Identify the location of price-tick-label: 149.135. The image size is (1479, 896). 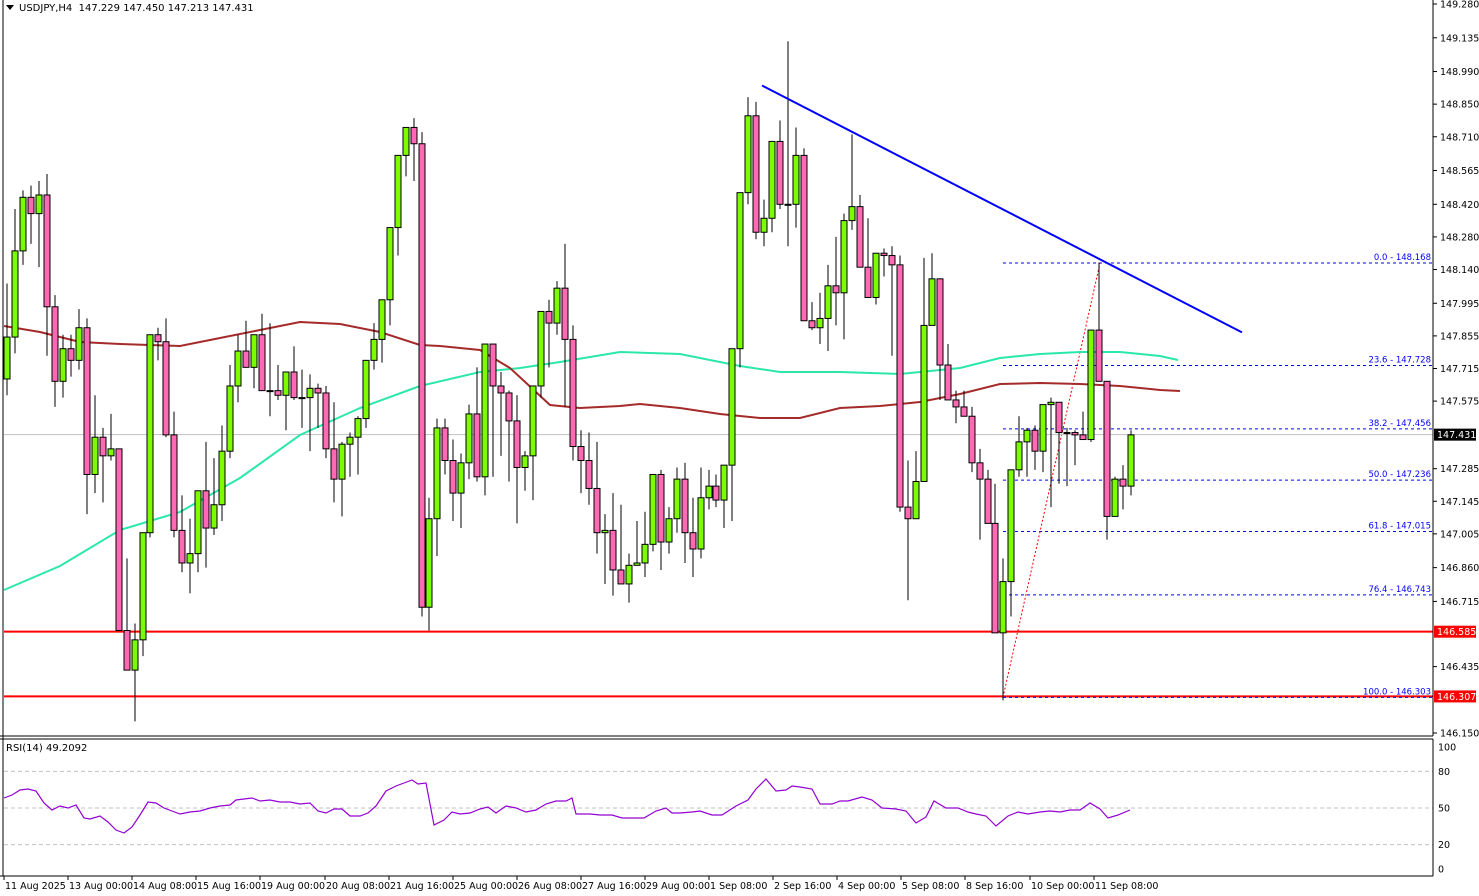
(1459, 38).